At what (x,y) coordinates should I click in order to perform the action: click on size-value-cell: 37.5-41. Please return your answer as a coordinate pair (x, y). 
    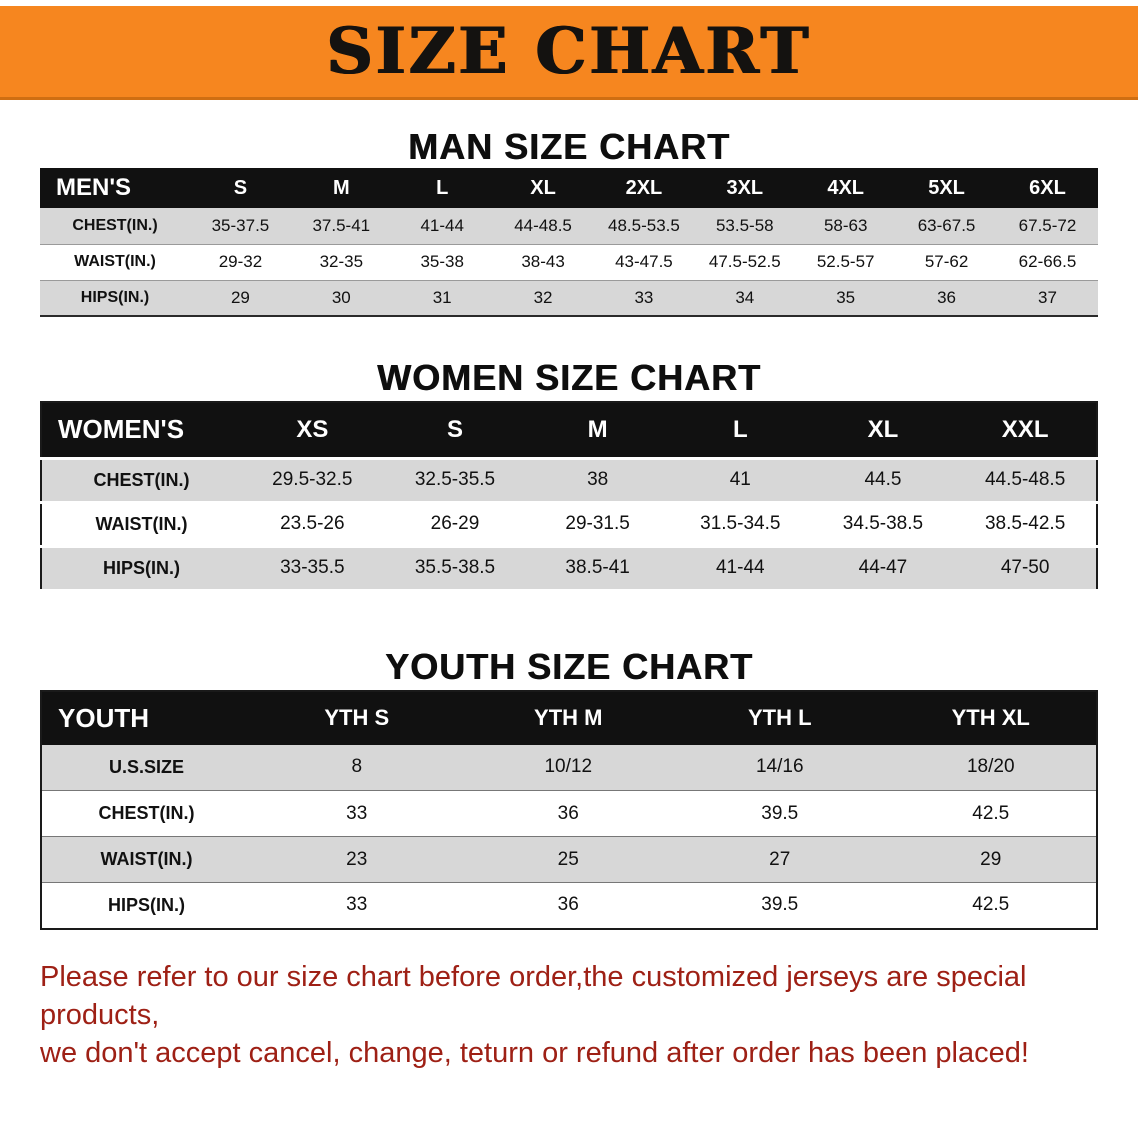
    Looking at the image, I should click on (341, 226).